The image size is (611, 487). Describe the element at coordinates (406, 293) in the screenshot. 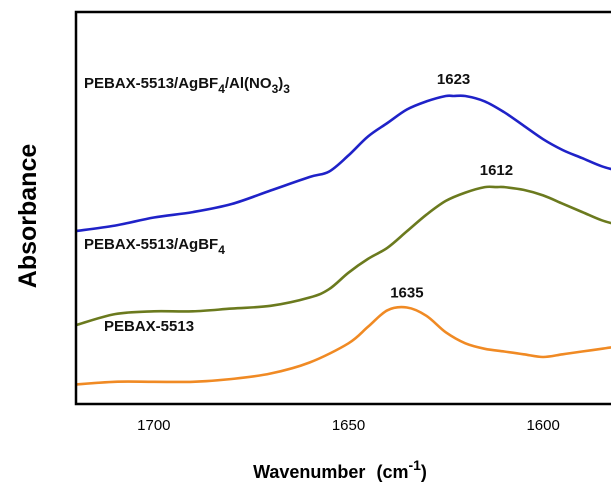

I see `peak-label-3: 1635` at that location.